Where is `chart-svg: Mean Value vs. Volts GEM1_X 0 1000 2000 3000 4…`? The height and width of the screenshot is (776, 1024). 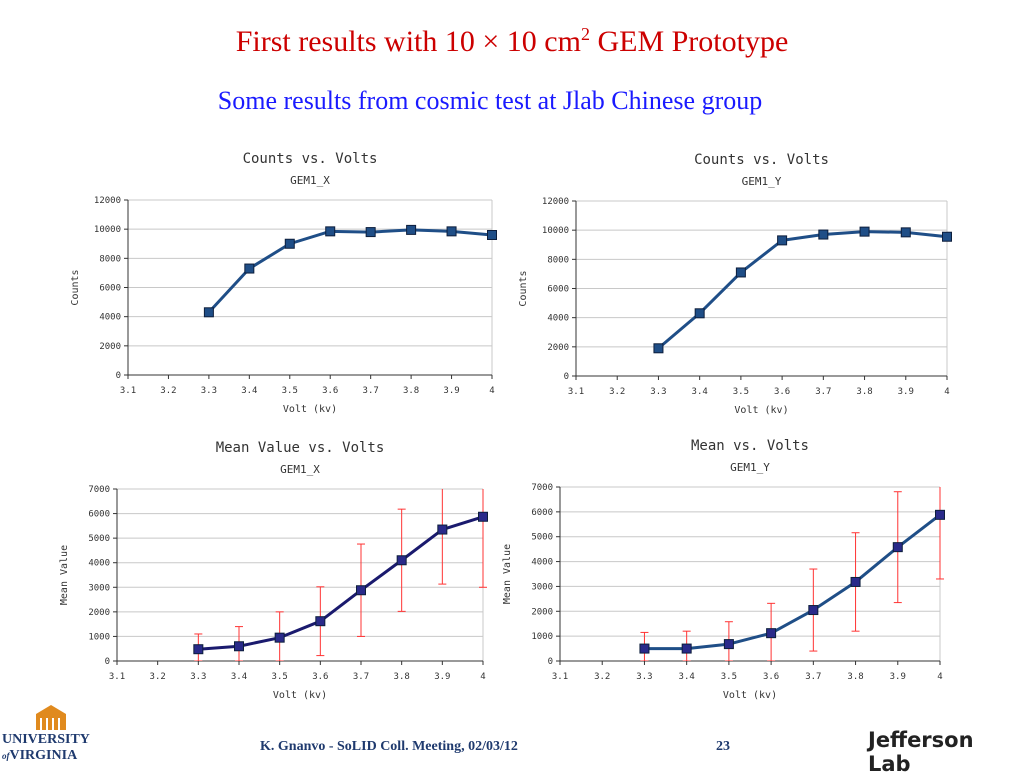 chart-svg: Mean Value vs. Volts GEM1_X 0 1000 2000 3000 4… is located at coordinates (273, 570).